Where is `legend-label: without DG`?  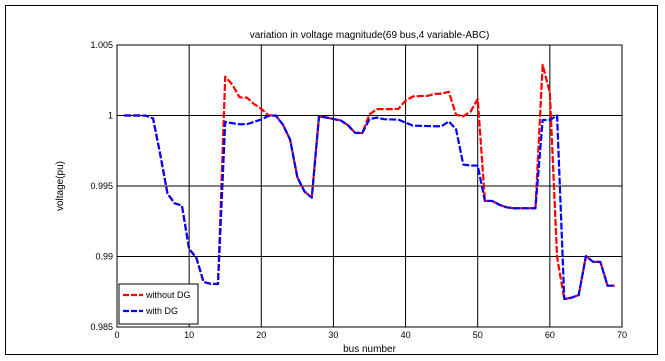 legend-label: without DG is located at coordinates (168, 295).